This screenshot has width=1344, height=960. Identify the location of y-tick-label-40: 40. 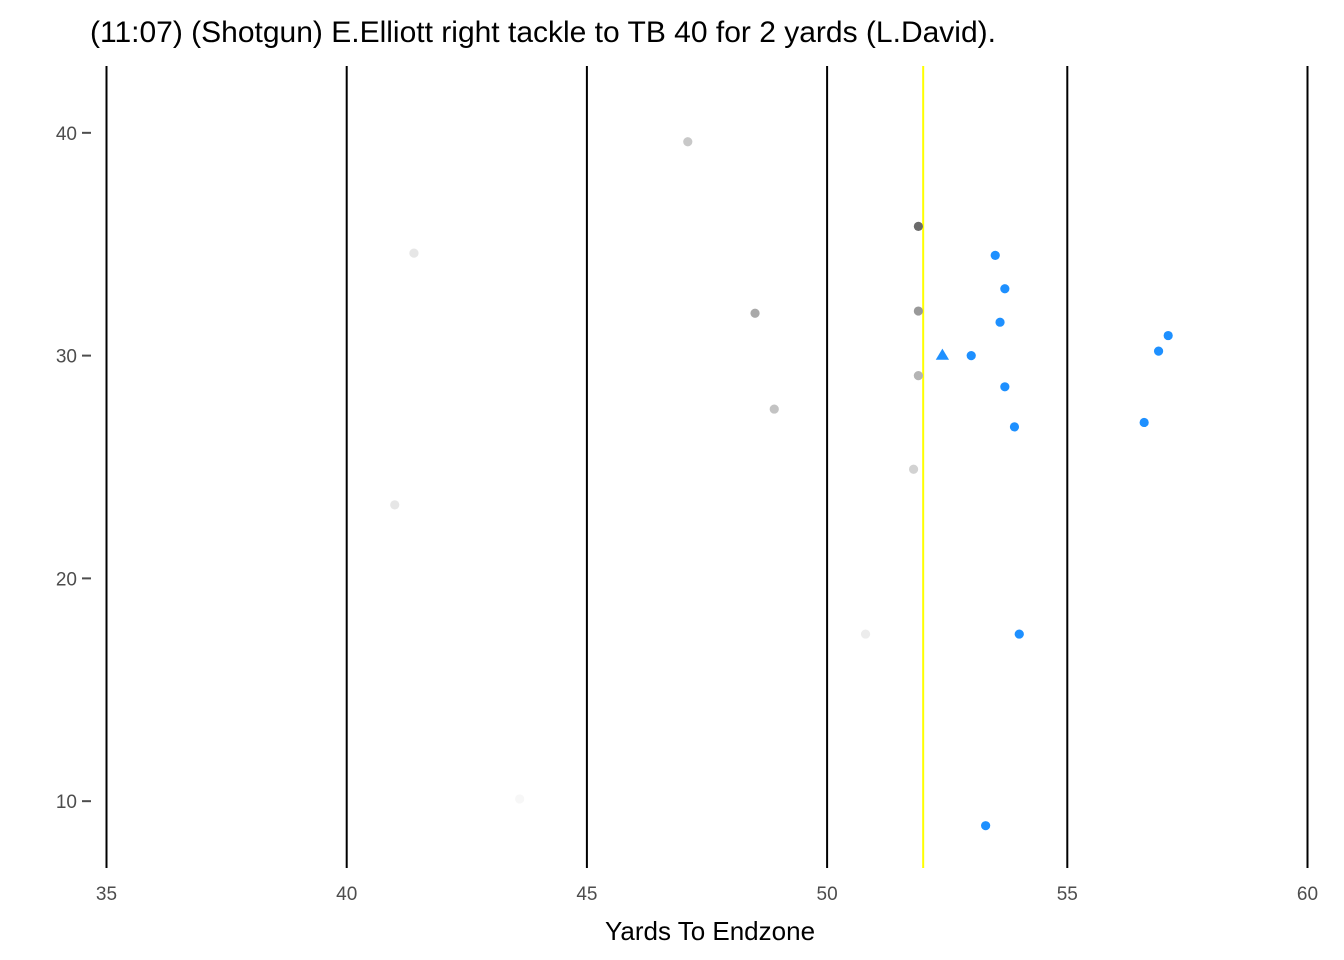
(66, 134).